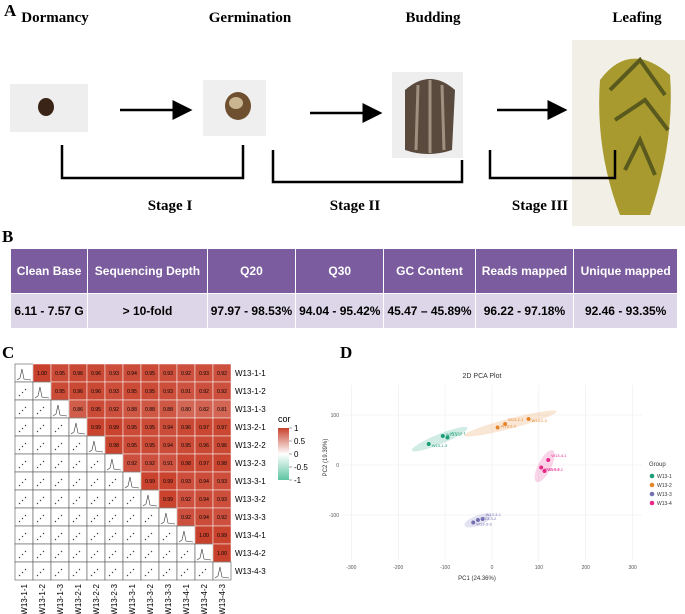  Describe the element at coordinates (7, 236) in the screenshot. I see `panel-label: B` at that location.